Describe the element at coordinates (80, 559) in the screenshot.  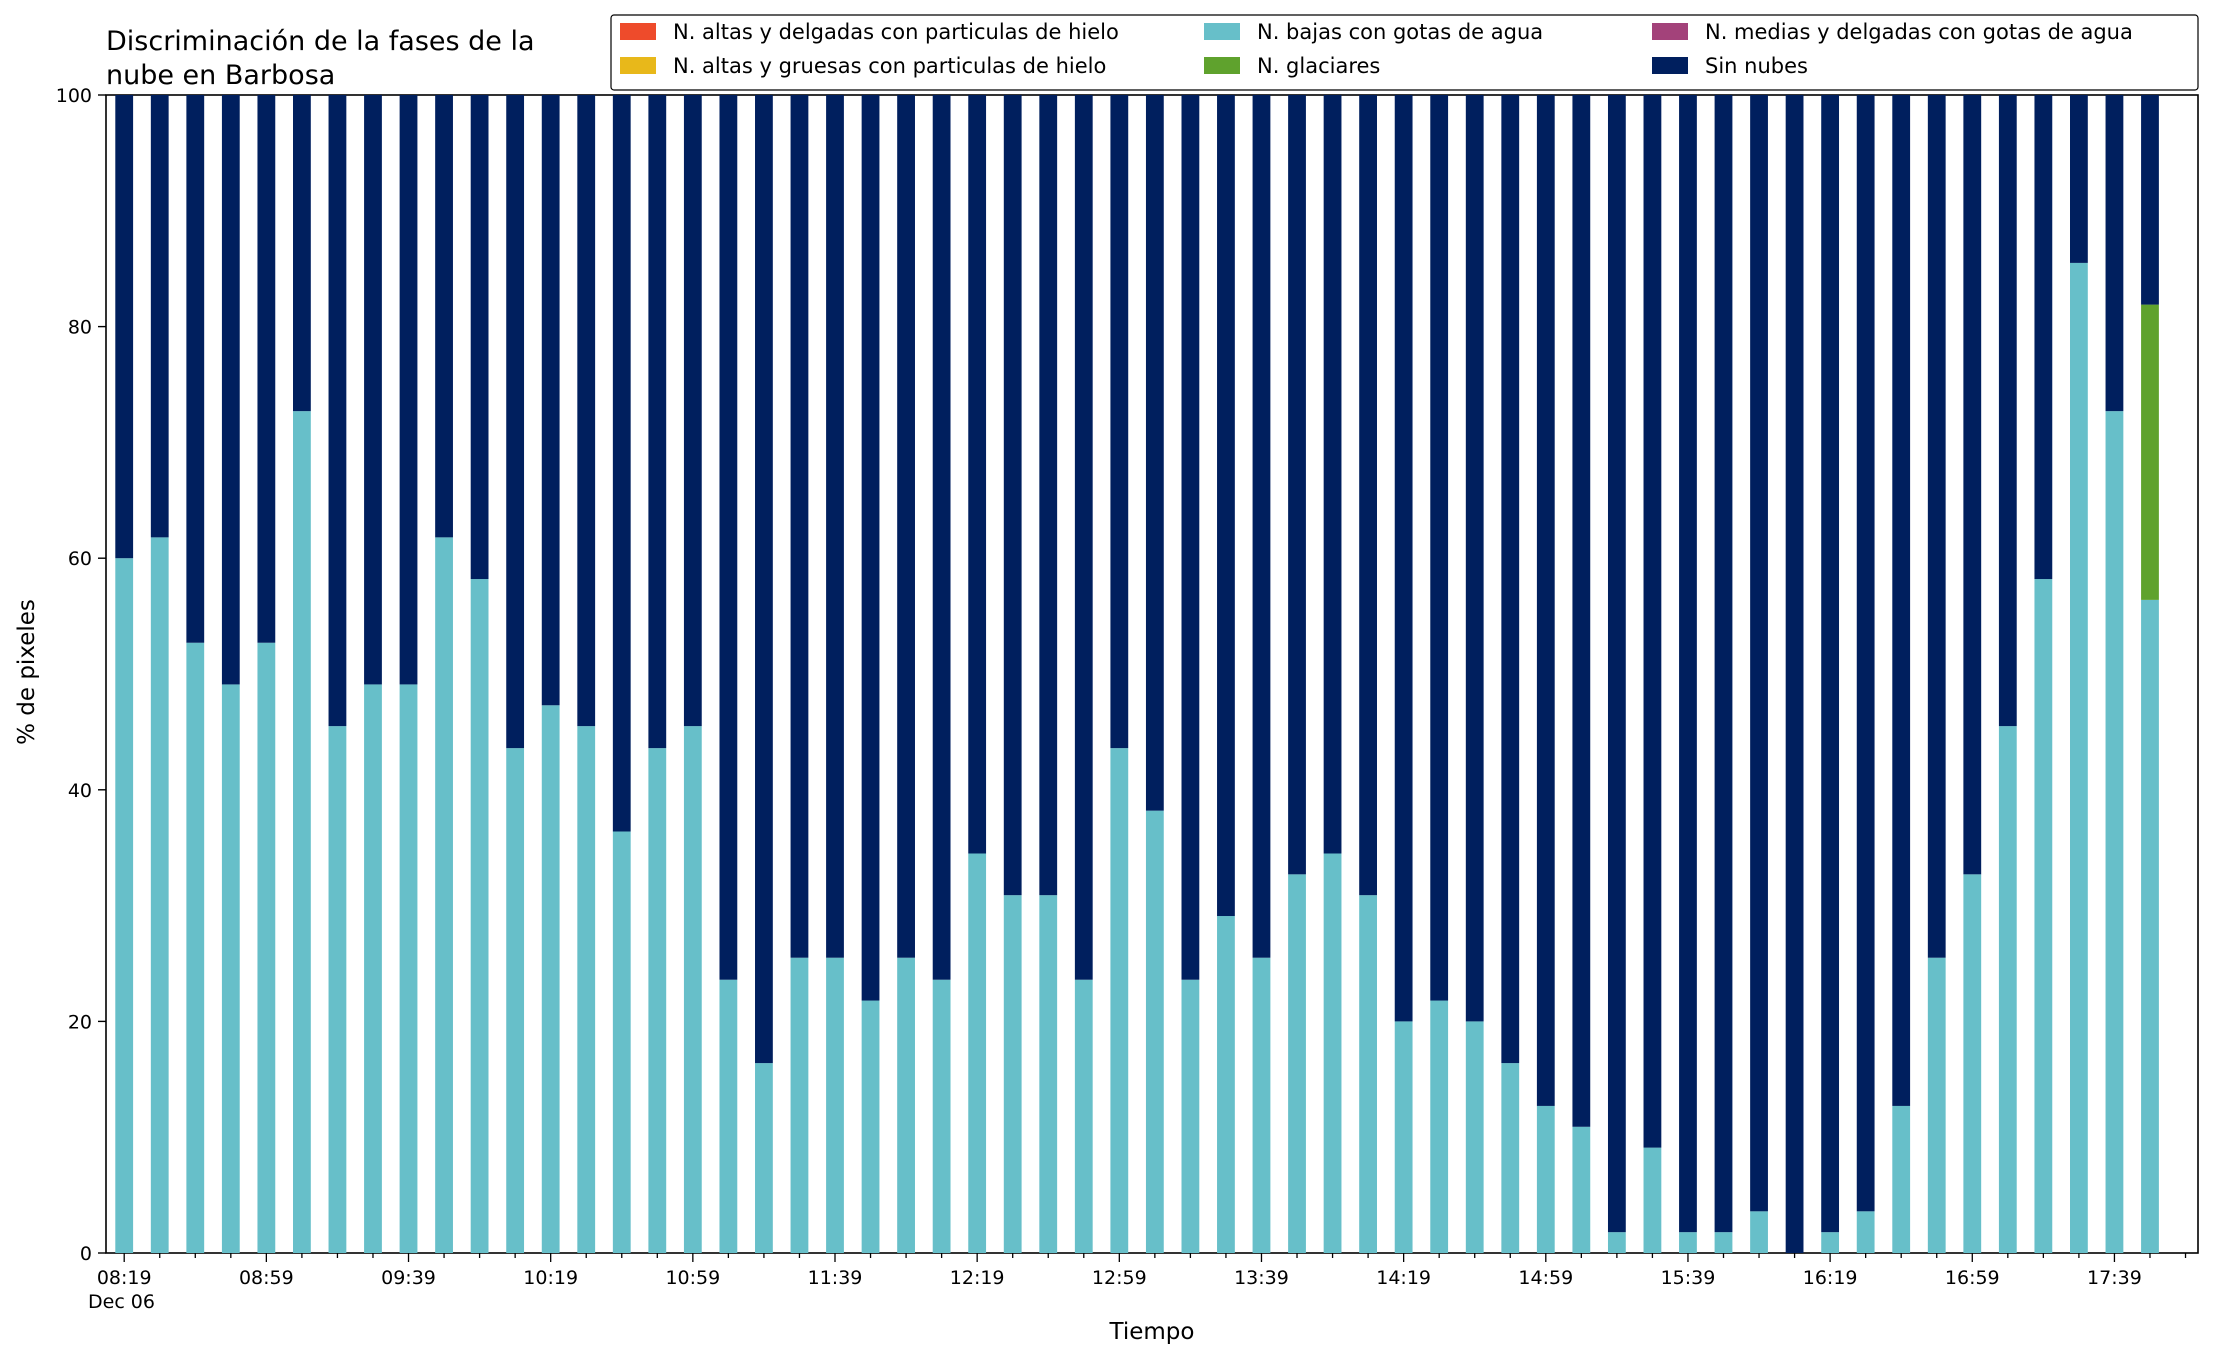
I see `y-tick-label: 60` at that location.